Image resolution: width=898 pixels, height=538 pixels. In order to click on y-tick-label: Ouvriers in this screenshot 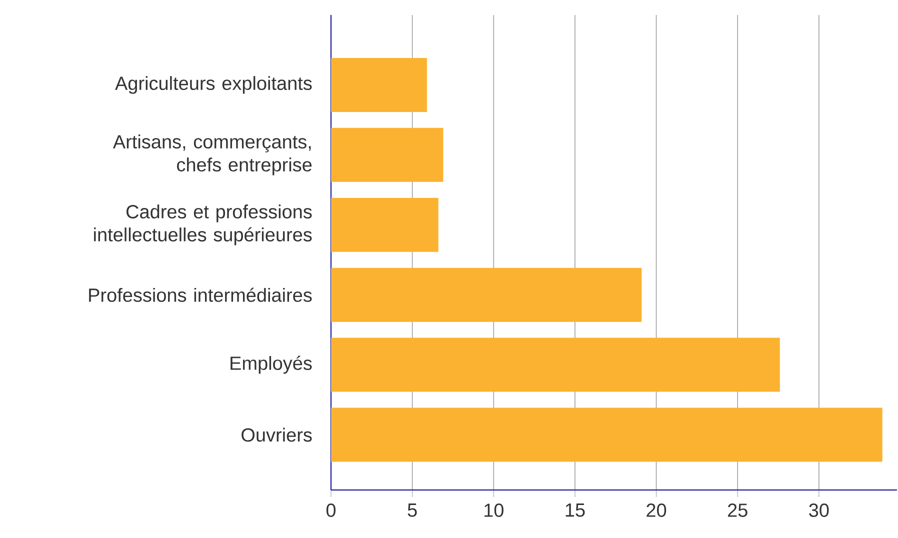, I will do `click(277, 435)`.